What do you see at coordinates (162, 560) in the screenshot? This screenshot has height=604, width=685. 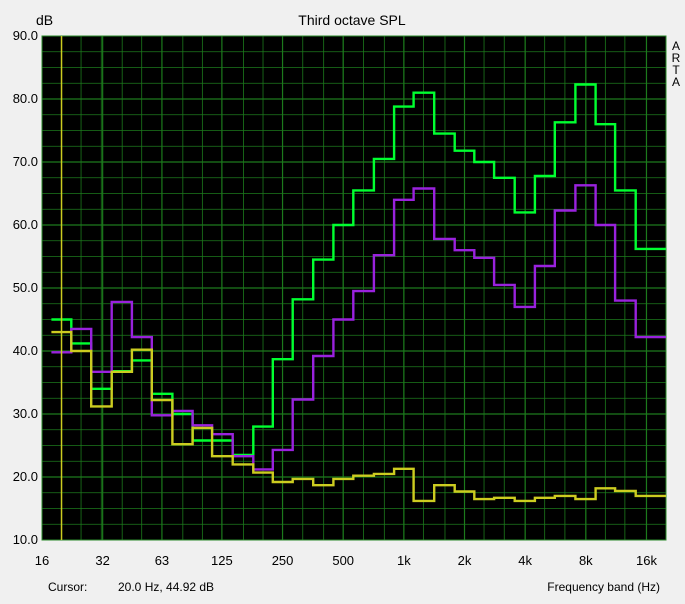 I see `x-tick-label: 63` at bounding box center [162, 560].